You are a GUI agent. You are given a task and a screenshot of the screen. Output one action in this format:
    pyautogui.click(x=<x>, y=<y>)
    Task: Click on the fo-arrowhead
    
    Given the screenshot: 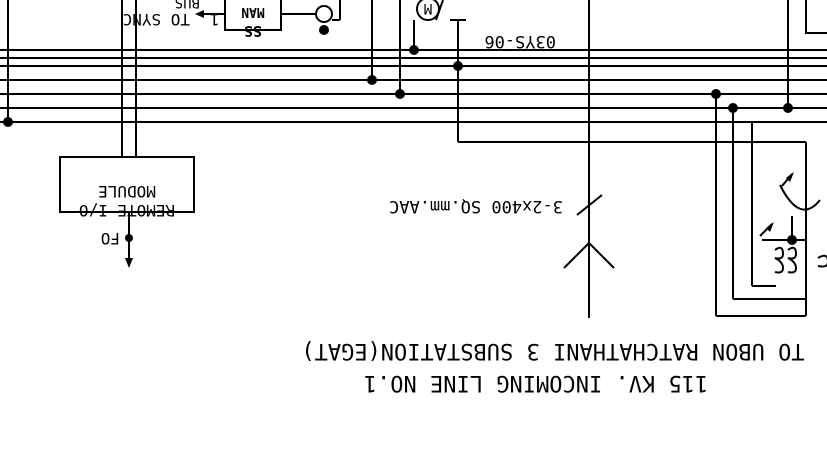 What is the action you would take?
    pyautogui.click(x=129, y=263)
    